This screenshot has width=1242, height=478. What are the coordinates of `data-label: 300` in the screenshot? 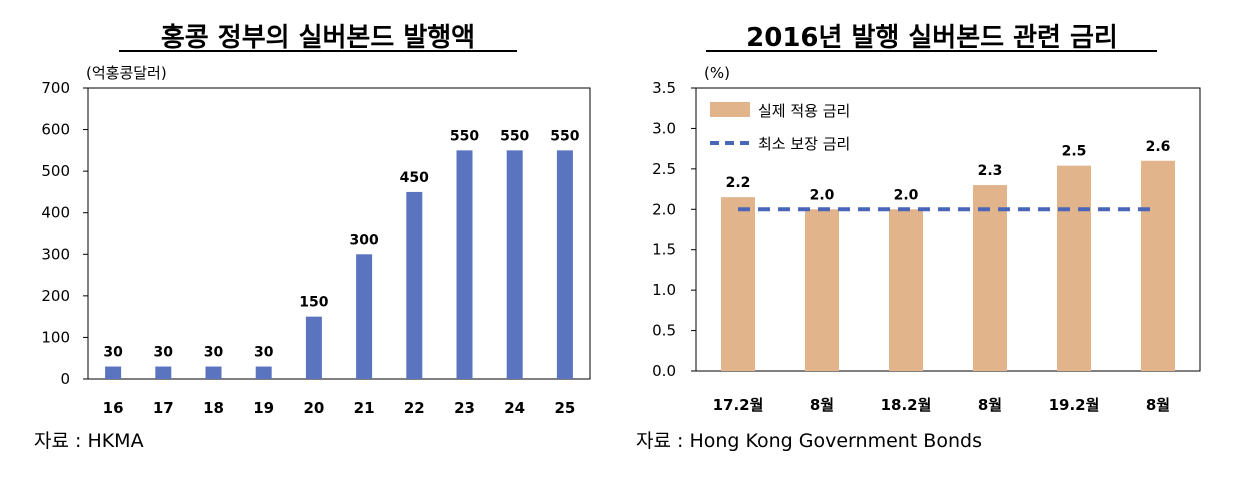 It's located at (363, 240).